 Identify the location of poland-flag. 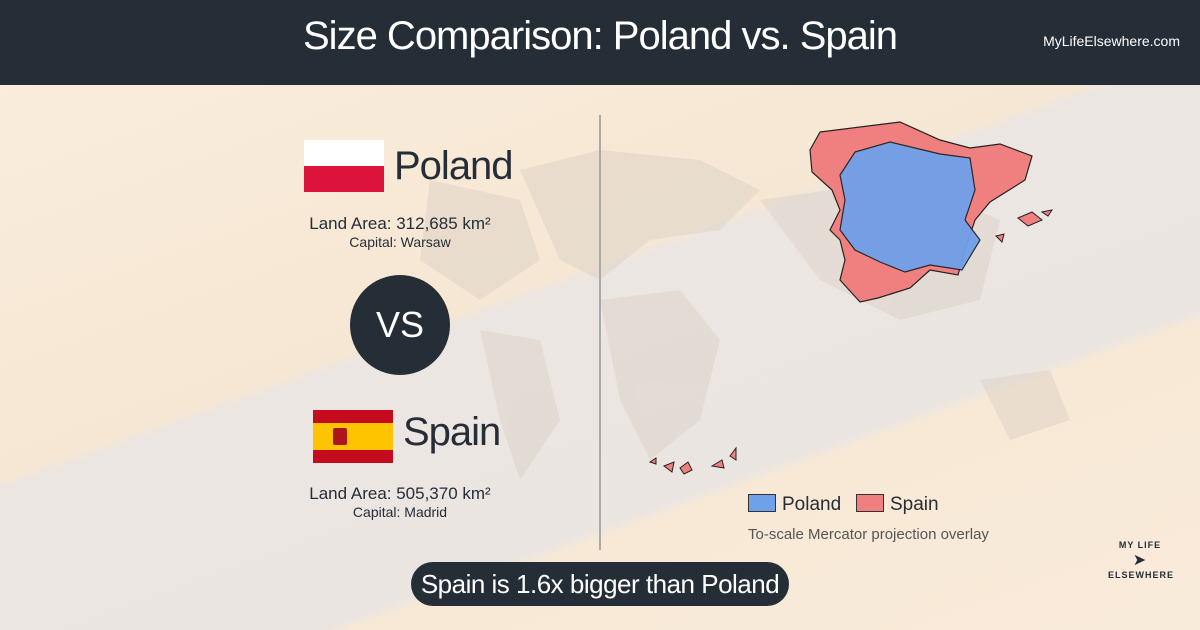
(344, 166).